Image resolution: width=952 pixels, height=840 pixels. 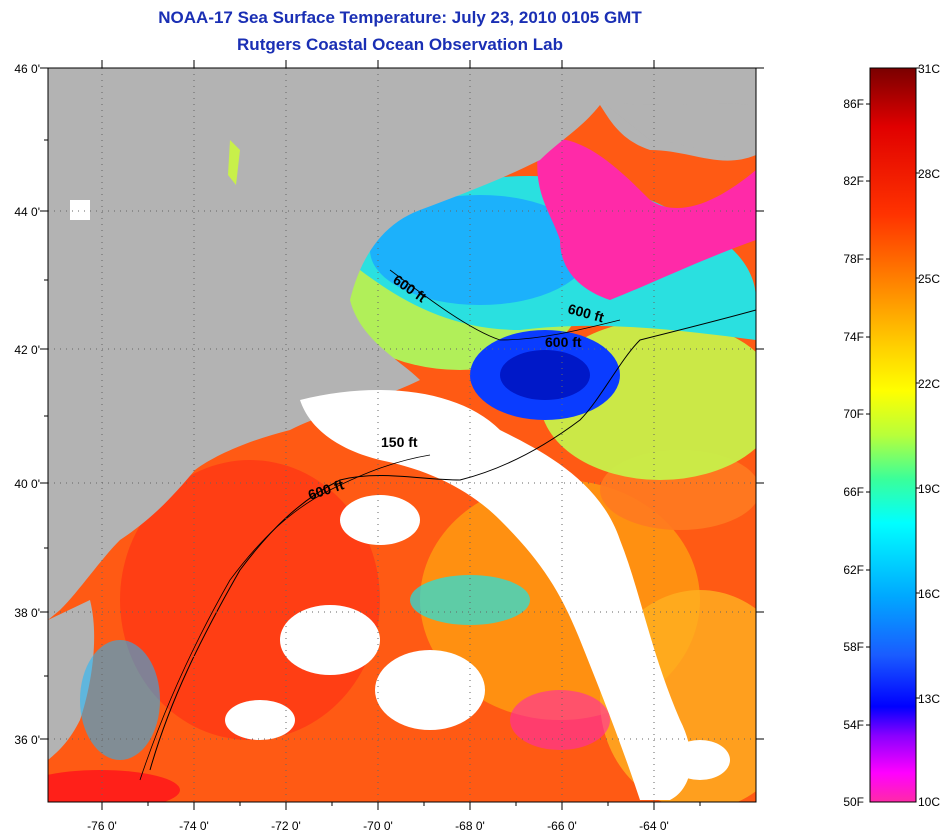 What do you see at coordinates (654, 826) in the screenshot?
I see `lon-label: -64 0'` at bounding box center [654, 826].